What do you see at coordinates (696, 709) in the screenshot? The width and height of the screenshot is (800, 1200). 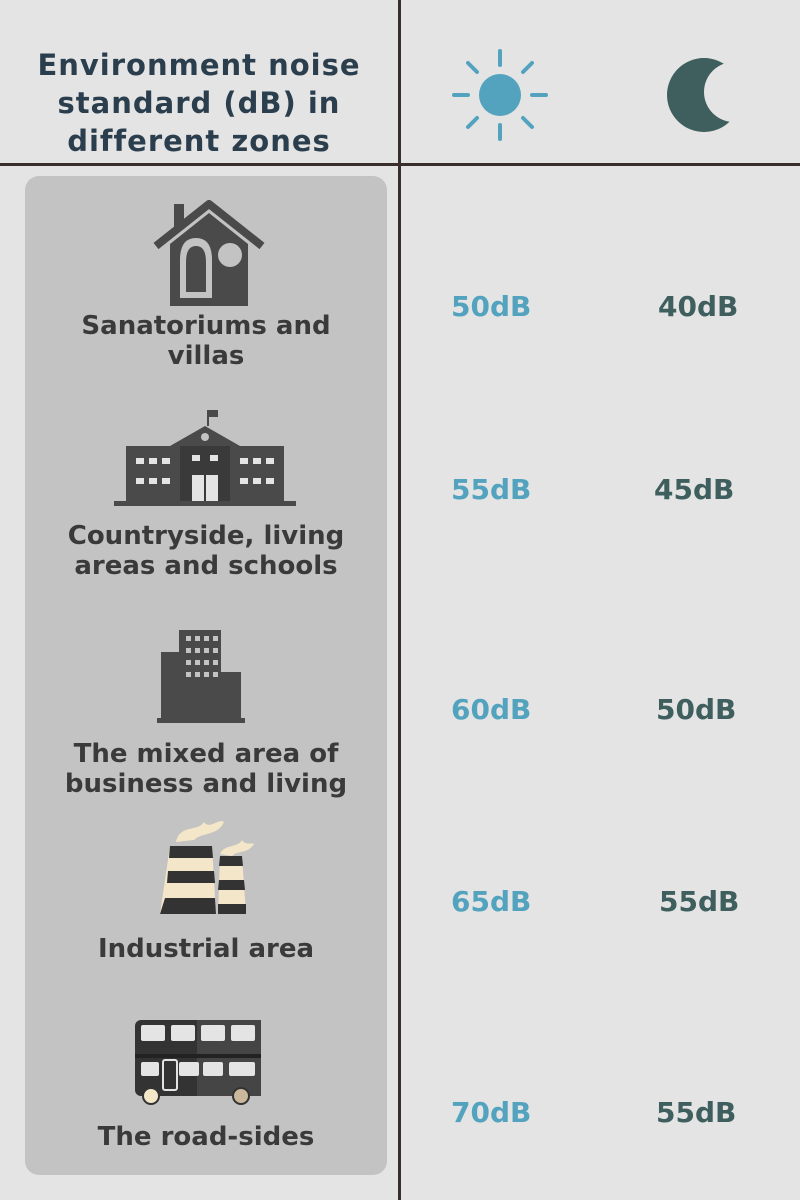 I see `night-value: 50dB` at bounding box center [696, 709].